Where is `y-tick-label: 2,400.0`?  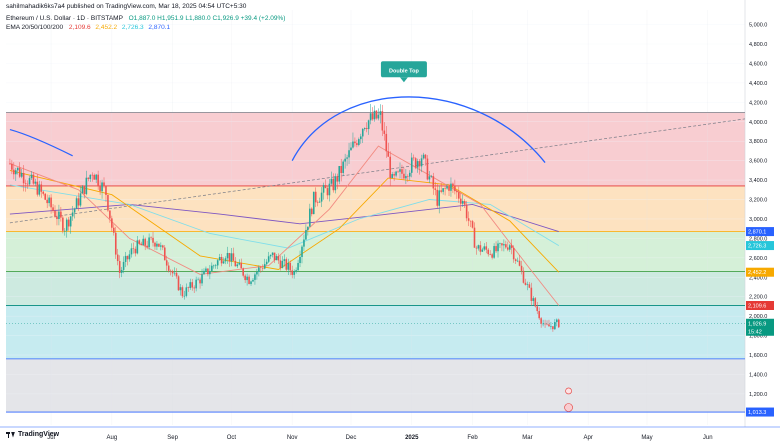 y-tick-label: 2,400.0 is located at coordinates (758, 278).